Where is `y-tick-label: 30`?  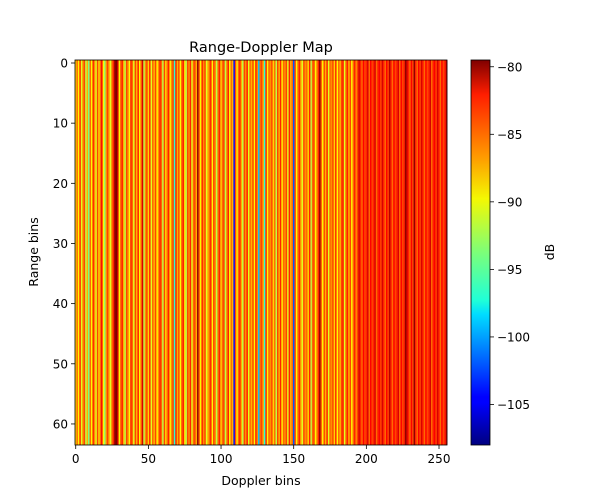
y-tick-label: 30 is located at coordinates (60, 244).